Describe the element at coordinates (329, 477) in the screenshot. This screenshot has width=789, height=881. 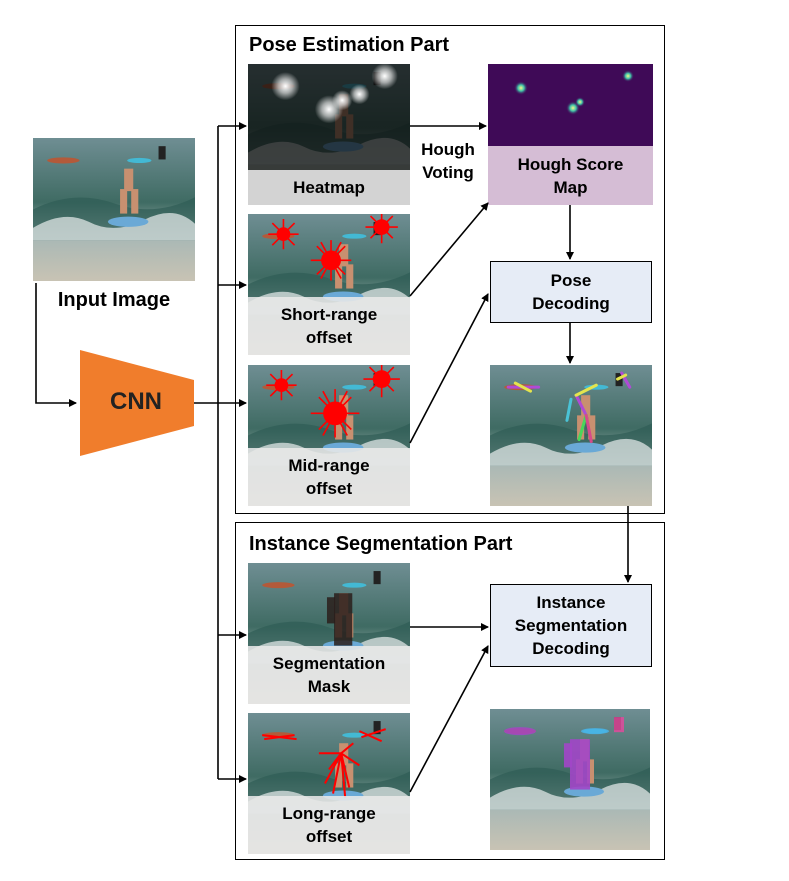
I see `mid-range-caption: Mid-range offset` at that location.